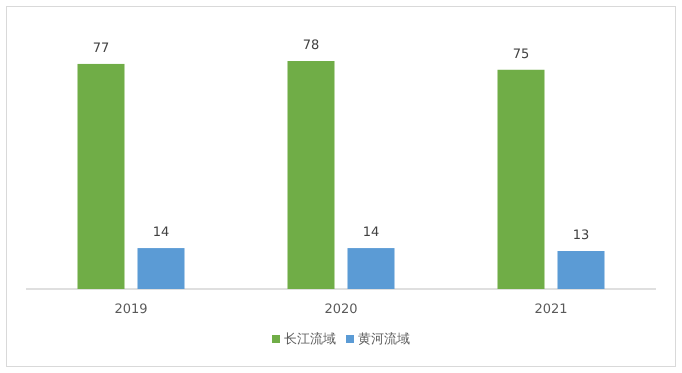 This screenshot has height=373, width=682. I want to click on legend-label: 黄河流域, so click(384, 339).